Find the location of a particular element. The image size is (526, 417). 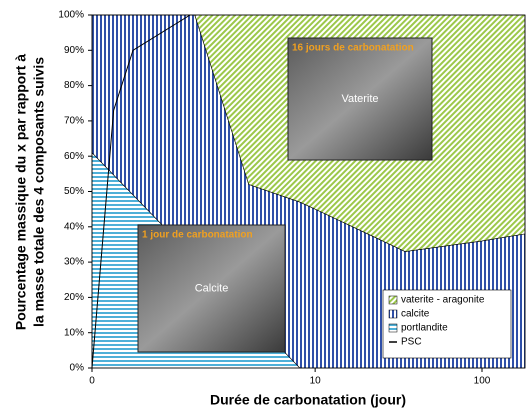

y-tick-label: 50% is located at coordinates (74, 191).